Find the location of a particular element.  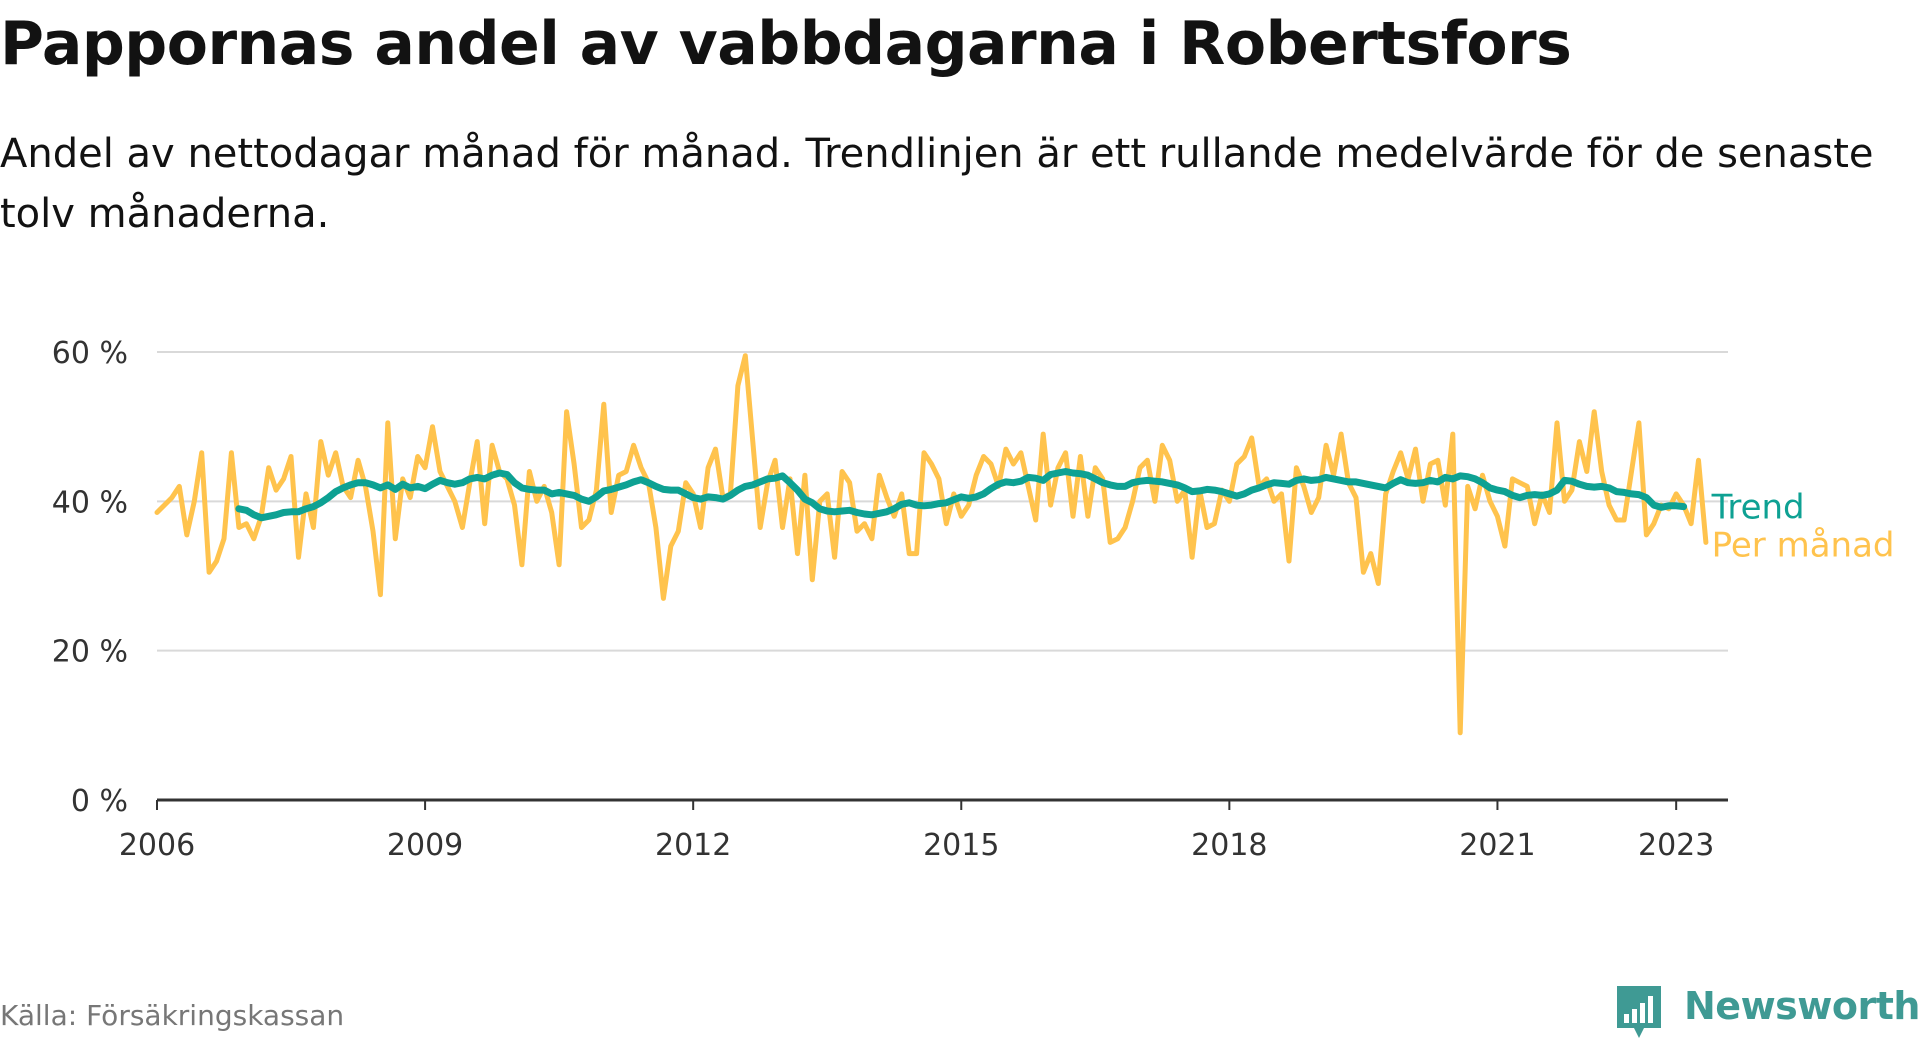

brand-name: Newsworthy is located at coordinates (1802, 1006).